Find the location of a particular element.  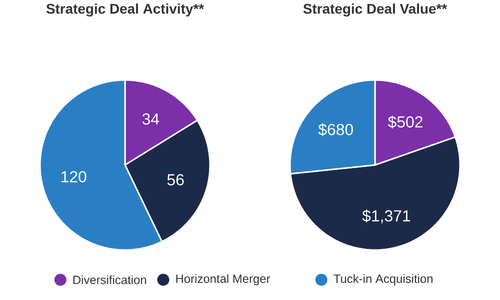

legend-label: Diversification is located at coordinates (109, 279).